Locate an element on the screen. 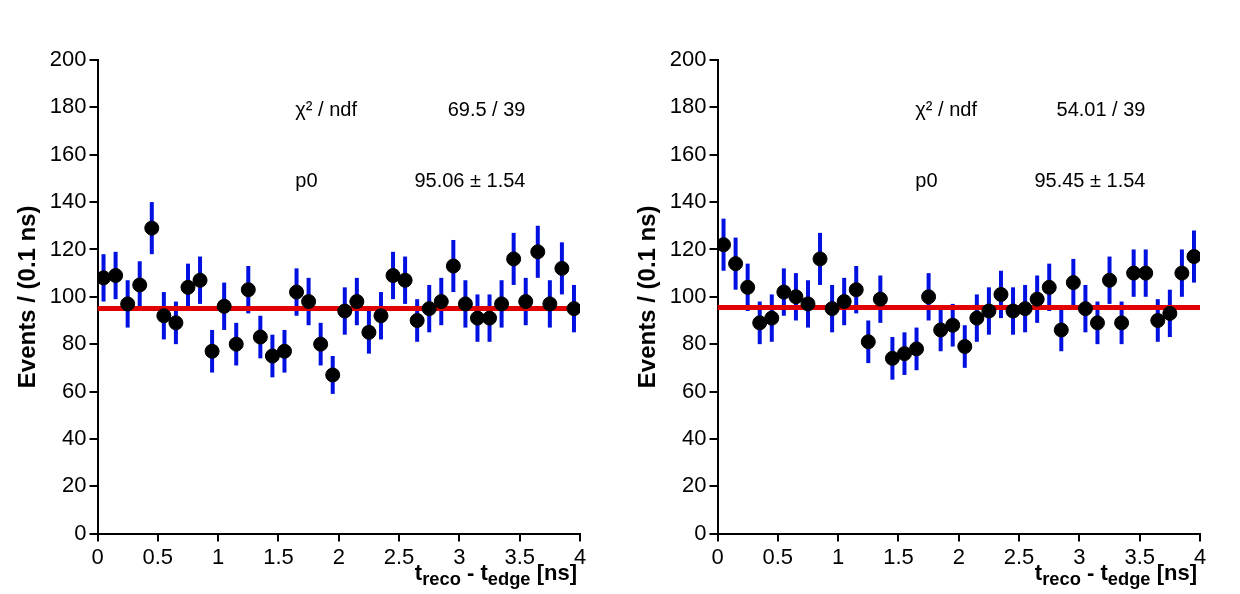  annotation: 95.45 ± 1.54 is located at coordinates (1090, 180).